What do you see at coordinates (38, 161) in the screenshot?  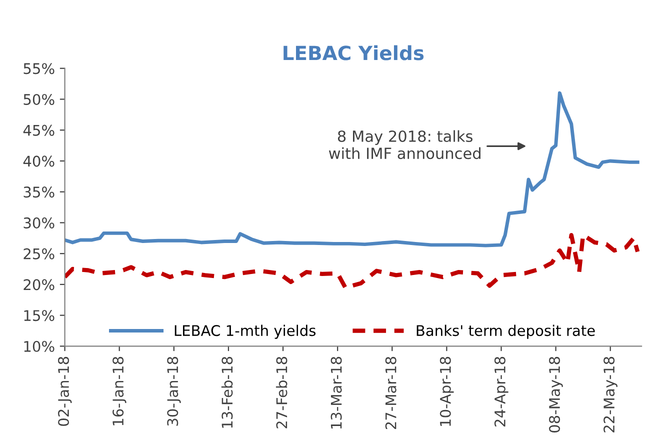 I see `y-tick-label: 40%` at bounding box center [38, 161].